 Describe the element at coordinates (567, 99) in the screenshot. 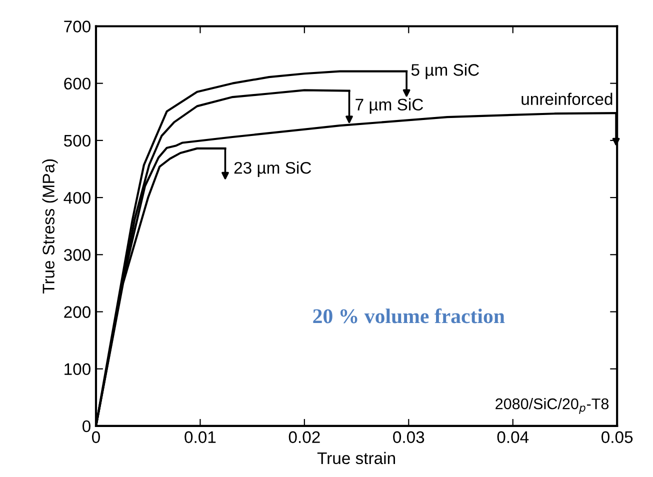

I see `annotation: unreinforced` at that location.